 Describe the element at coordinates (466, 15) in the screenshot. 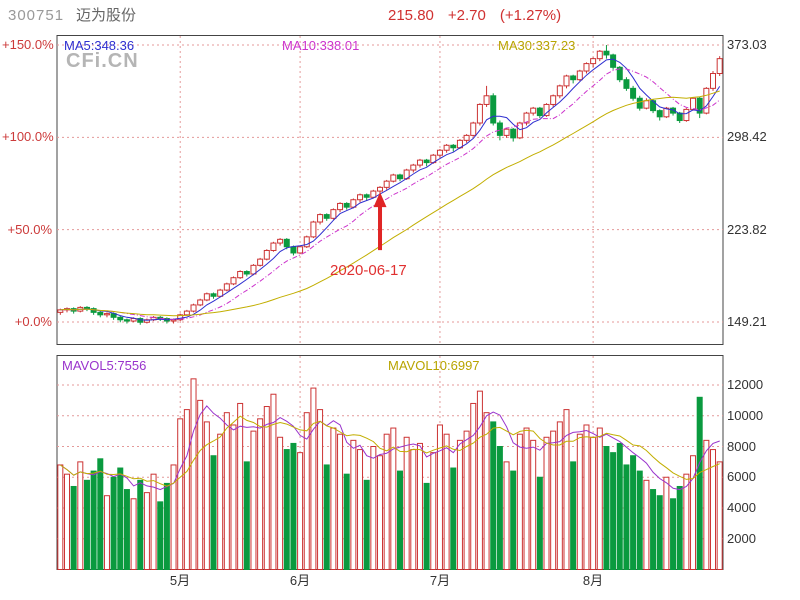

I see `price-change: +2.70` at that location.